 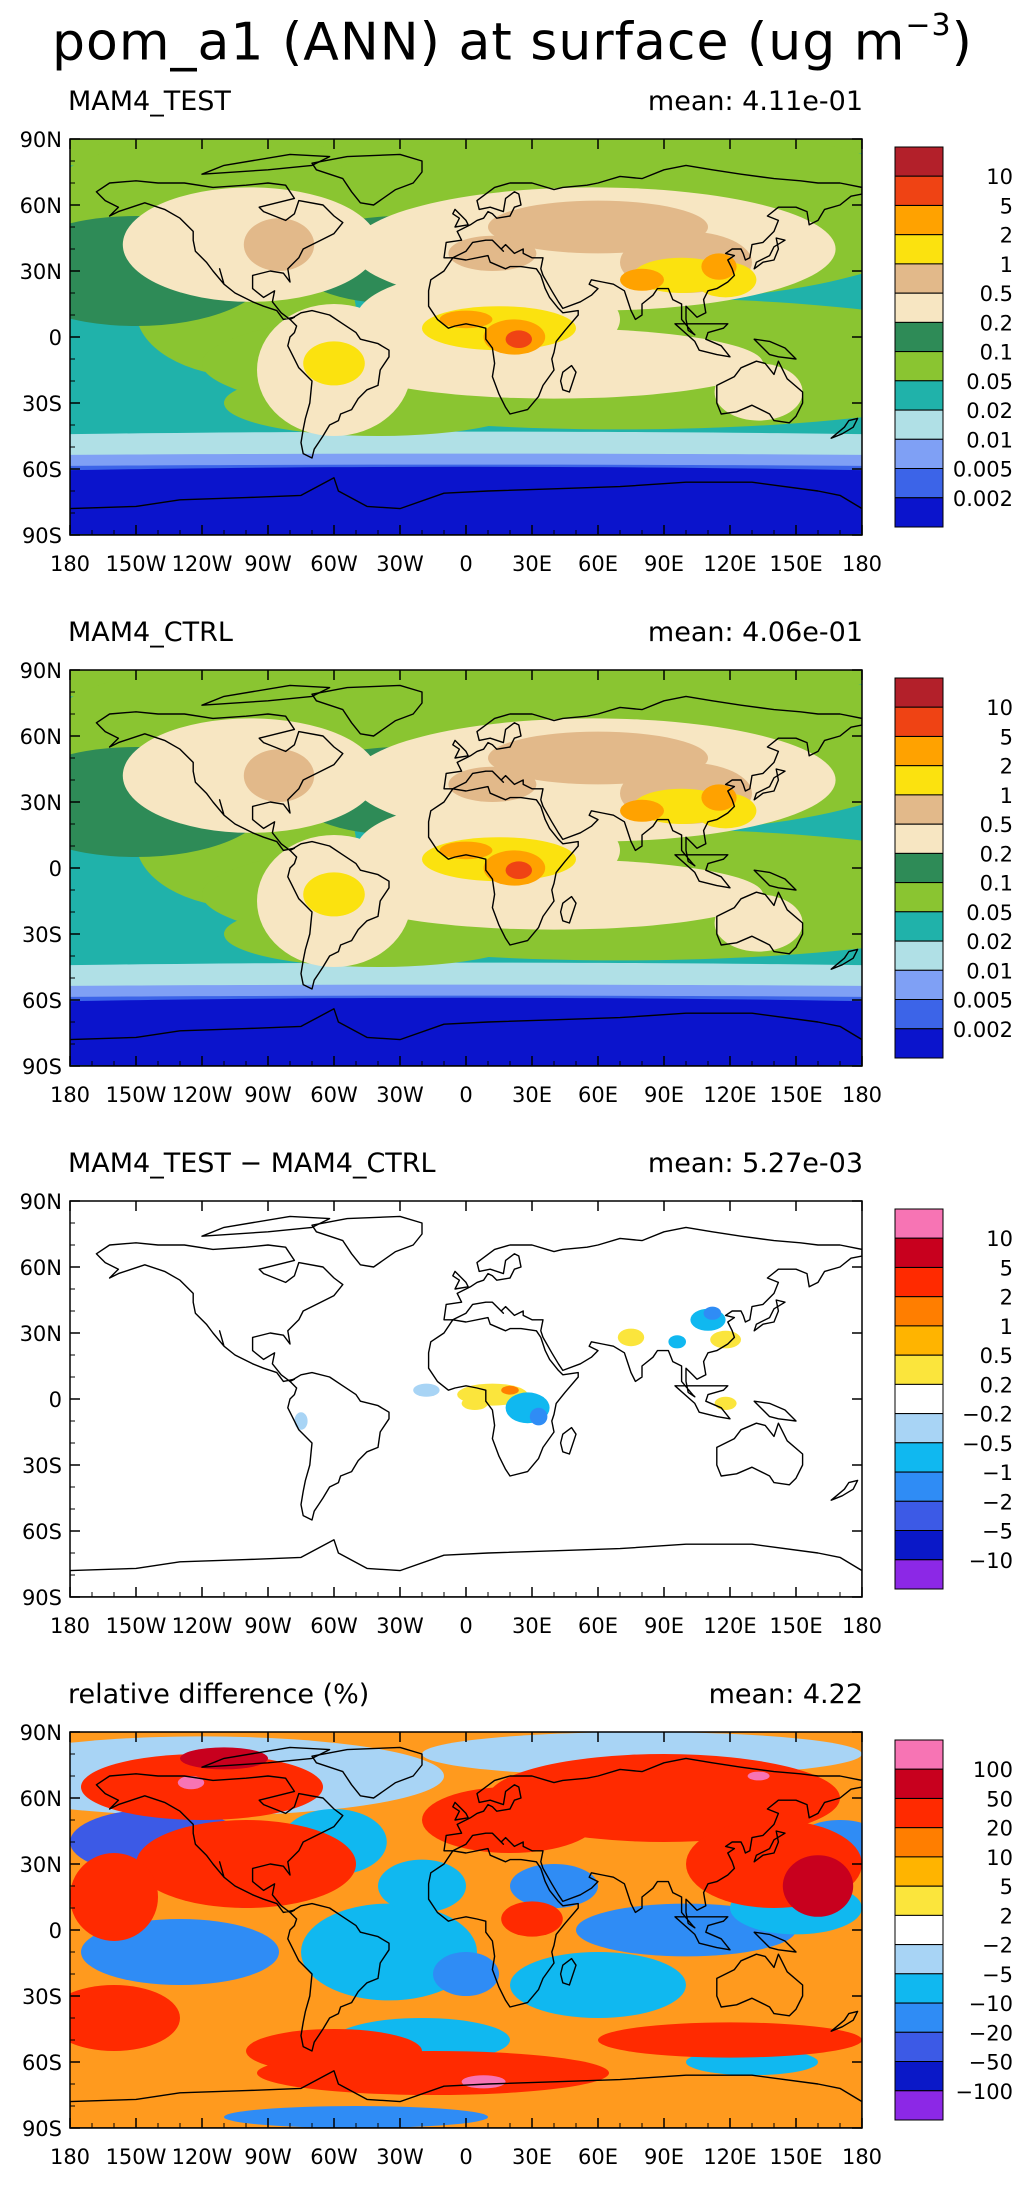 What do you see at coordinates (755, 1163) in the screenshot?
I see `panel-mean: mean: 5.27e-03` at bounding box center [755, 1163].